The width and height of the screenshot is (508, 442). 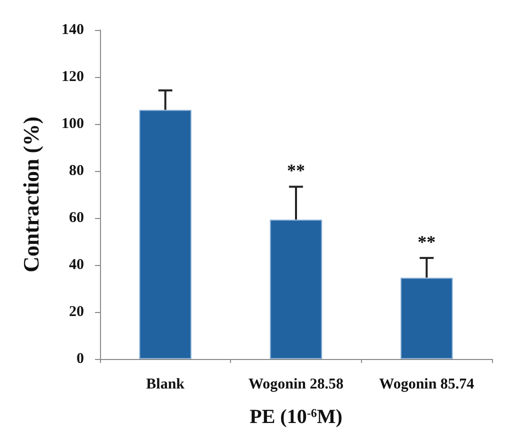 What do you see at coordinates (31, 194) in the screenshot?
I see `y-axis-title: Contraction (%)` at bounding box center [31, 194].